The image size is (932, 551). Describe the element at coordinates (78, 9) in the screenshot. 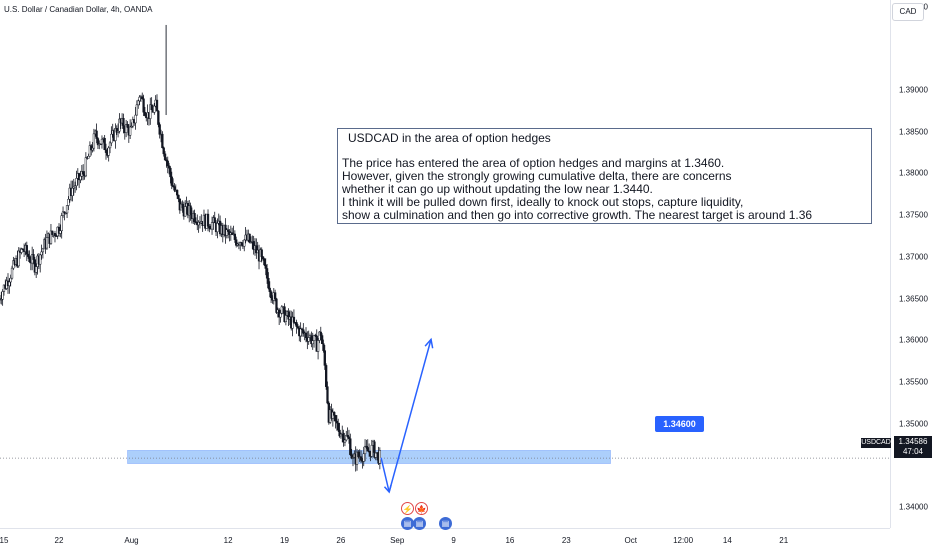

I see `symbol-title: U.S. Dollar / Canadian Dollar, 4h, OANDA` at that location.